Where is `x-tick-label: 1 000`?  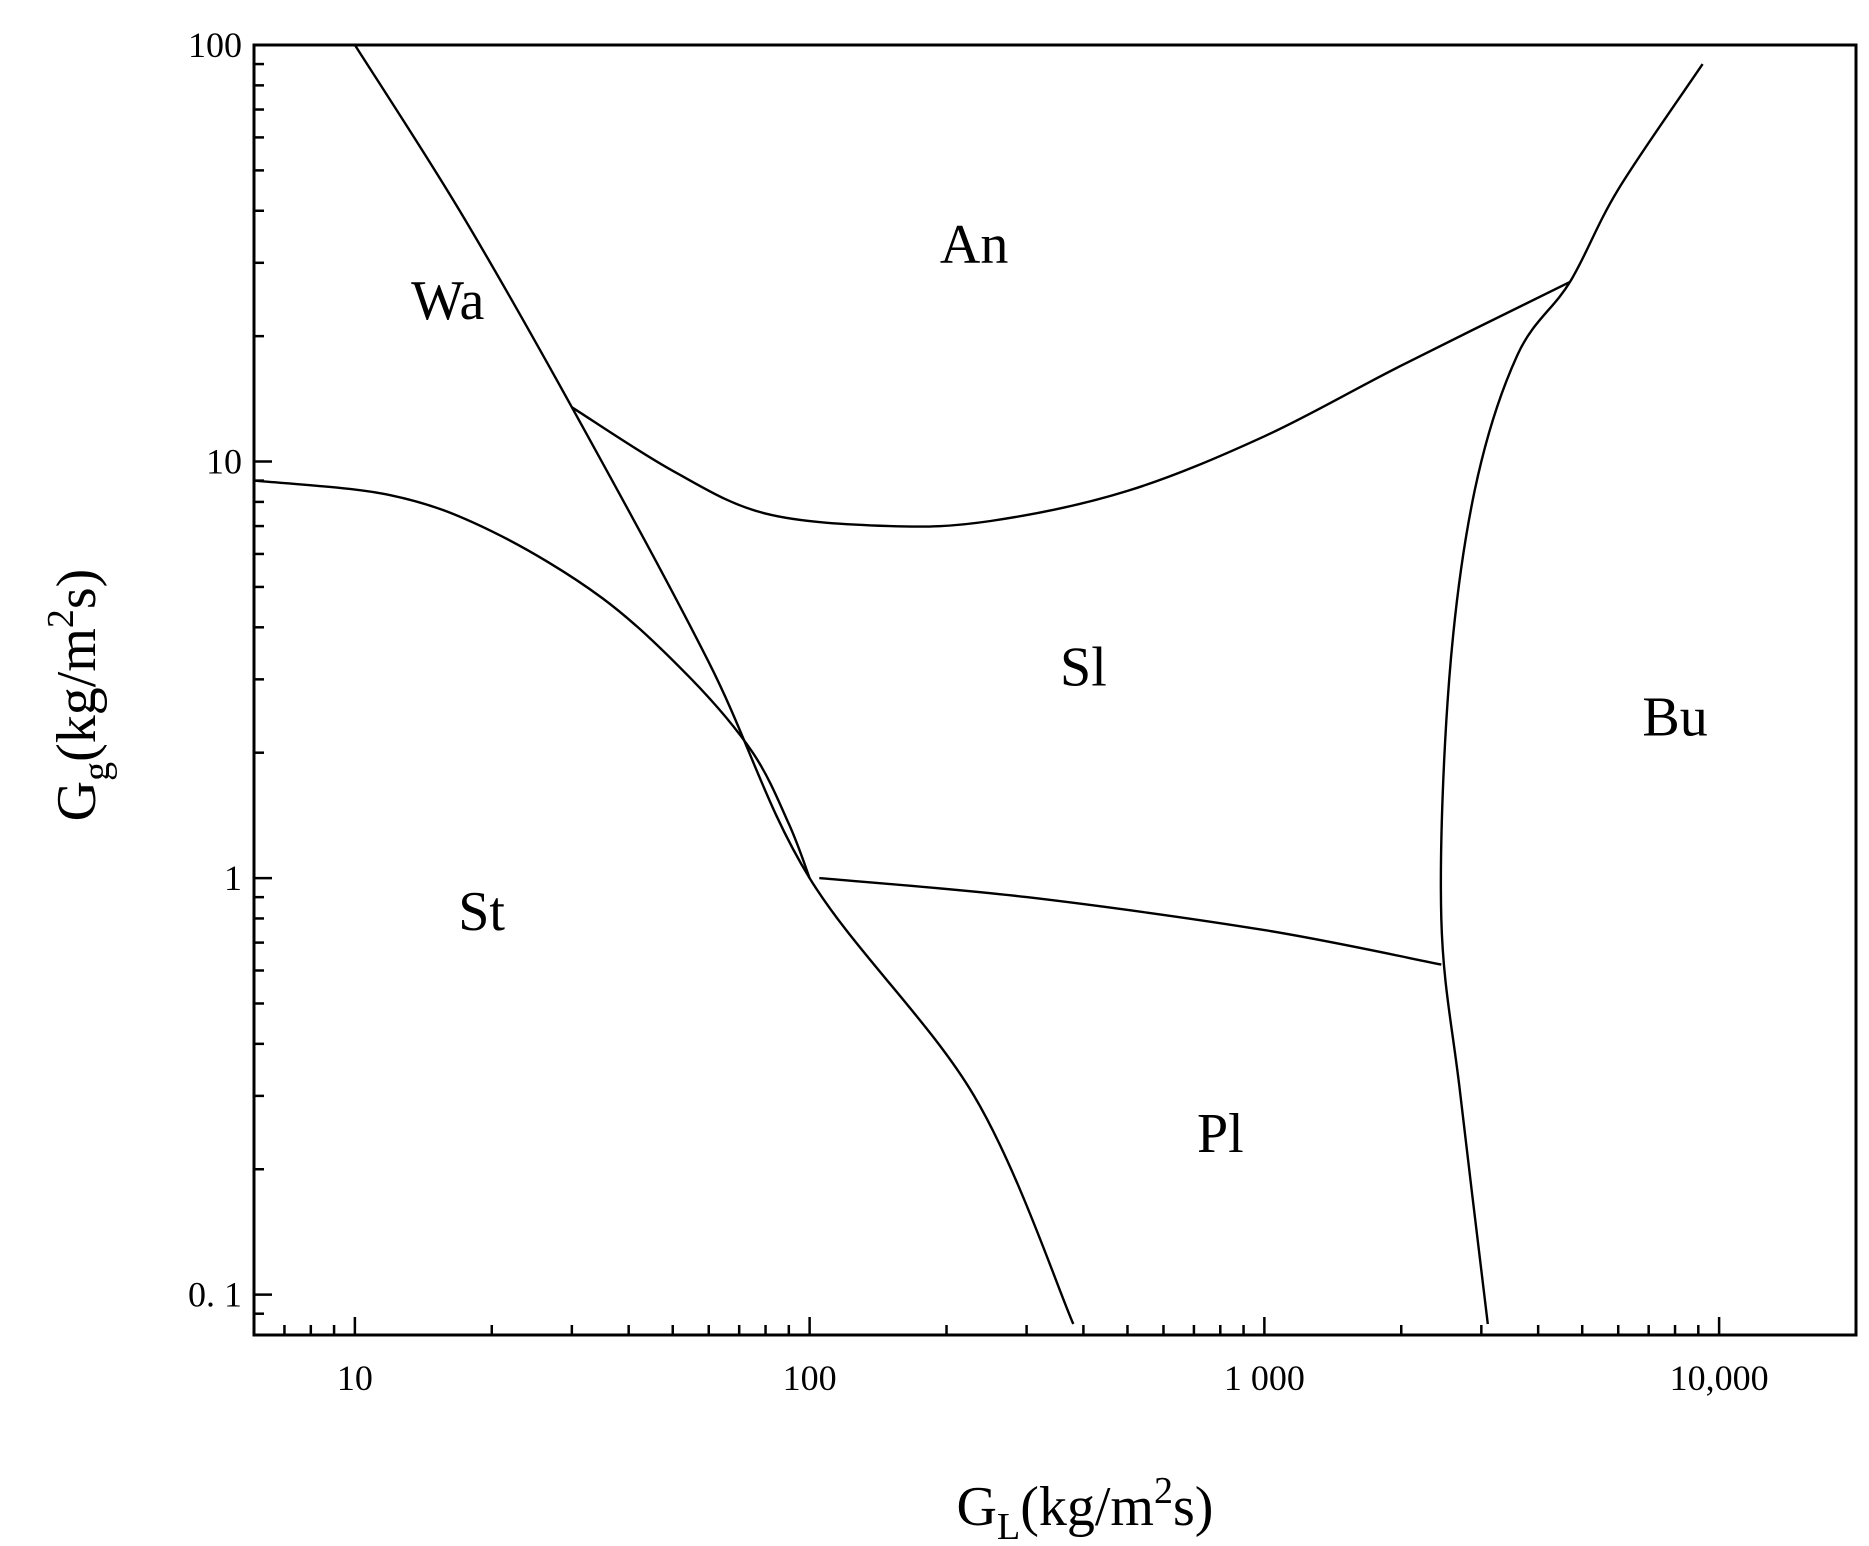
x-tick-label: 1 000 is located at coordinates (1264, 1378).